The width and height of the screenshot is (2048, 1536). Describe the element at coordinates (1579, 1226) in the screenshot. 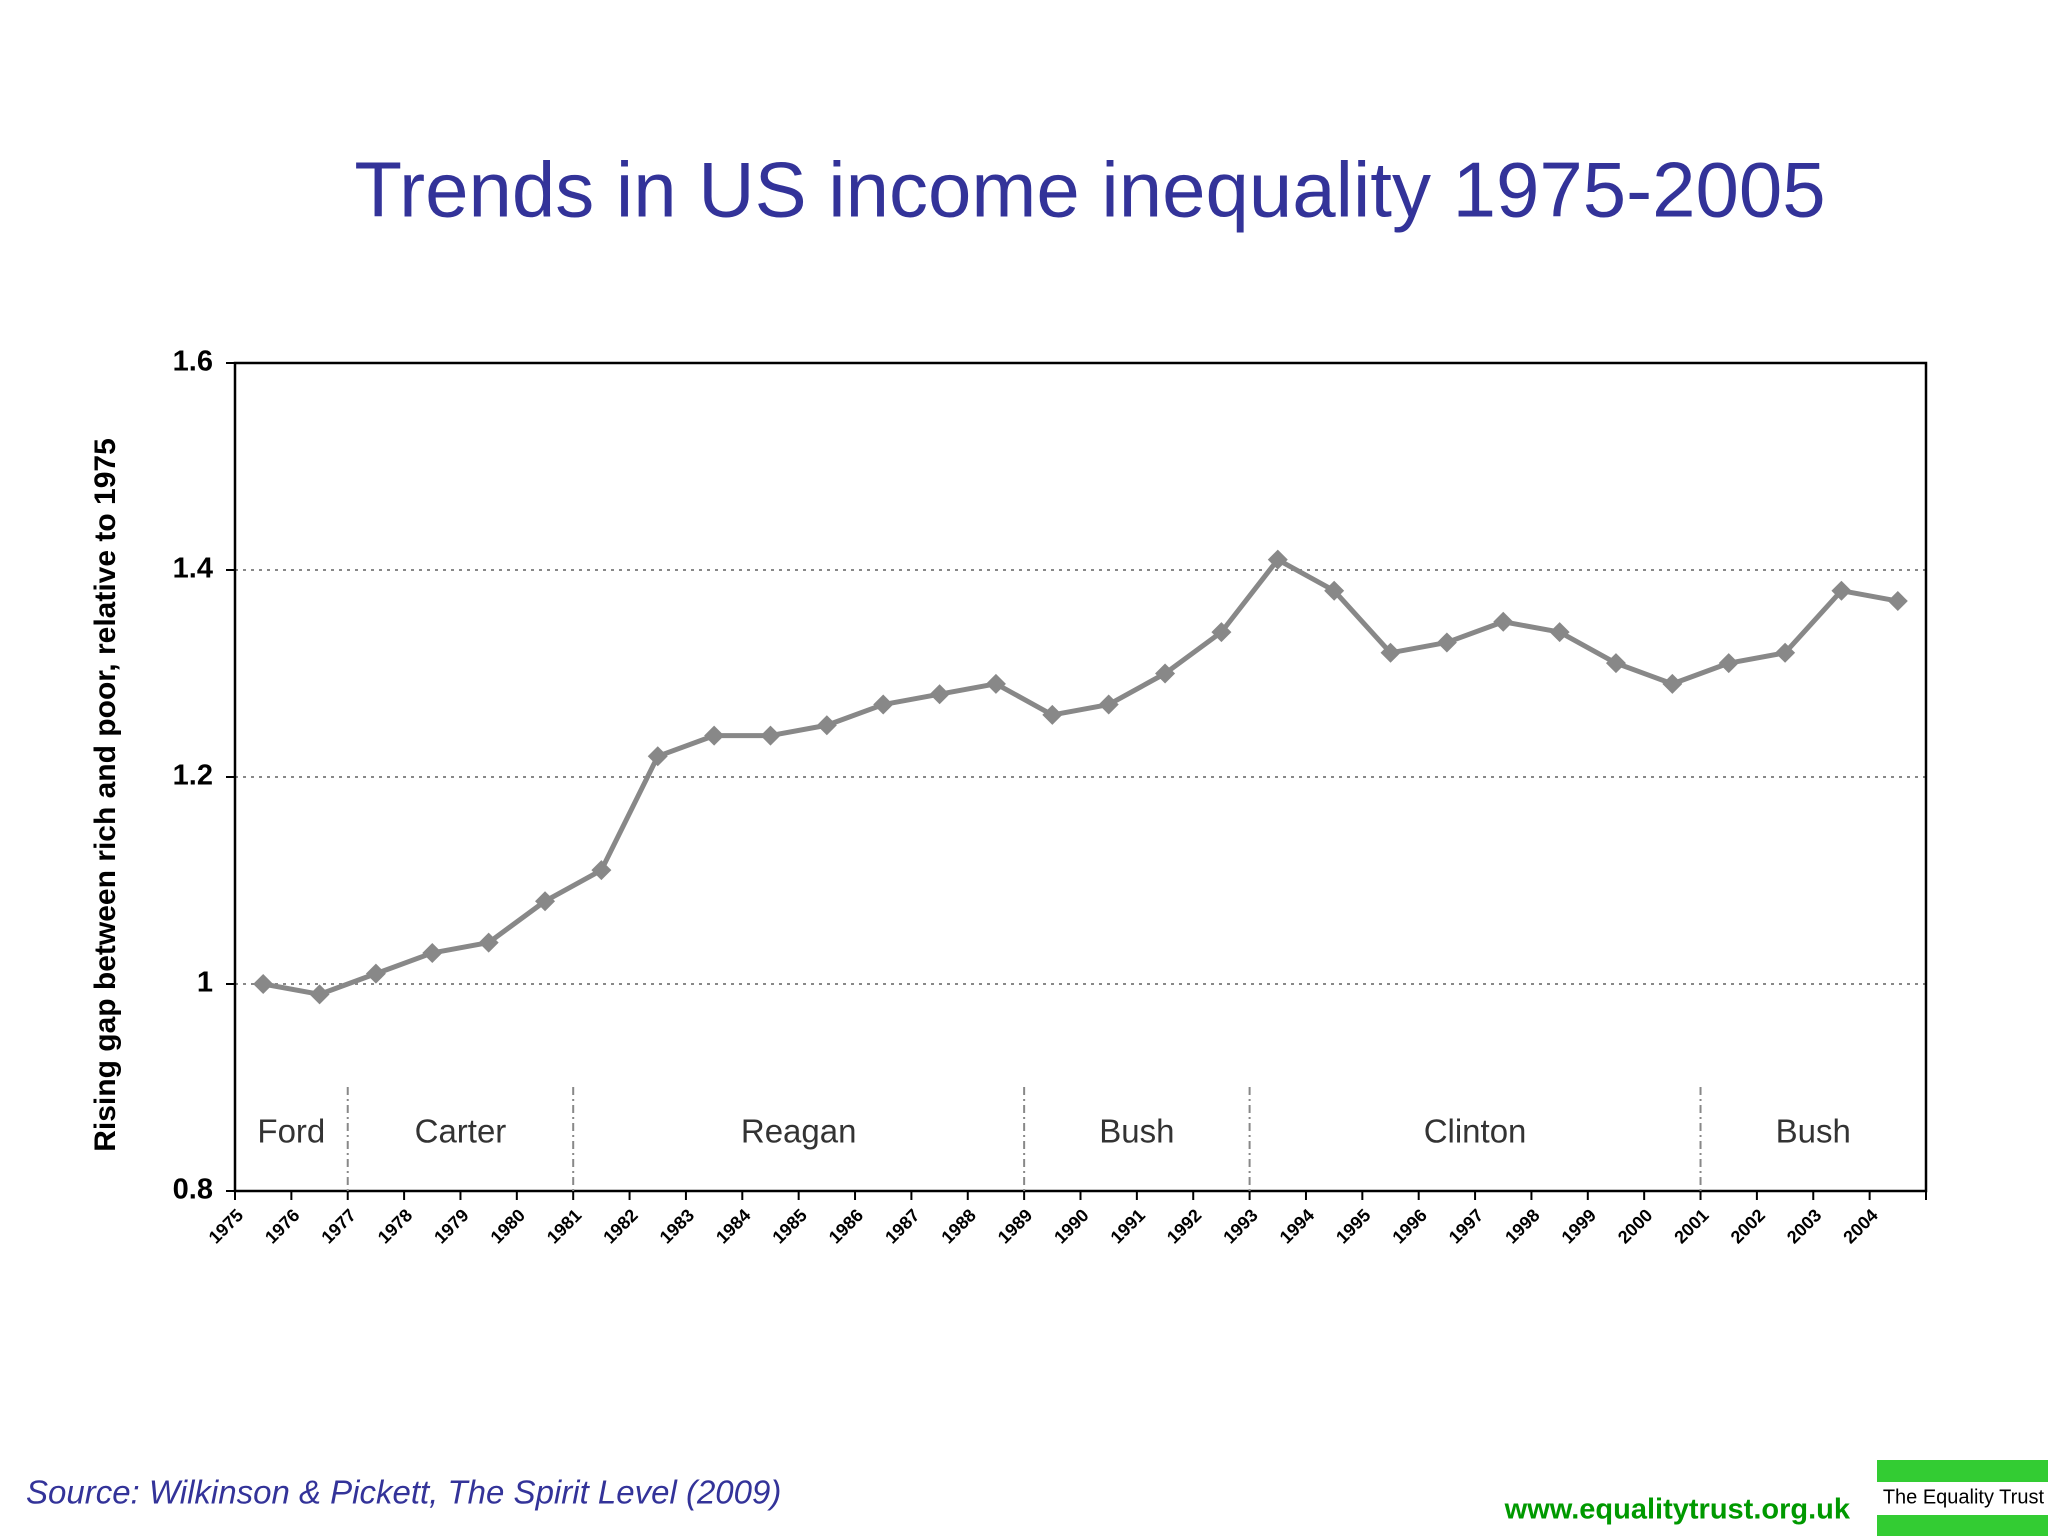

I see `x-tick-label: 1999` at that location.